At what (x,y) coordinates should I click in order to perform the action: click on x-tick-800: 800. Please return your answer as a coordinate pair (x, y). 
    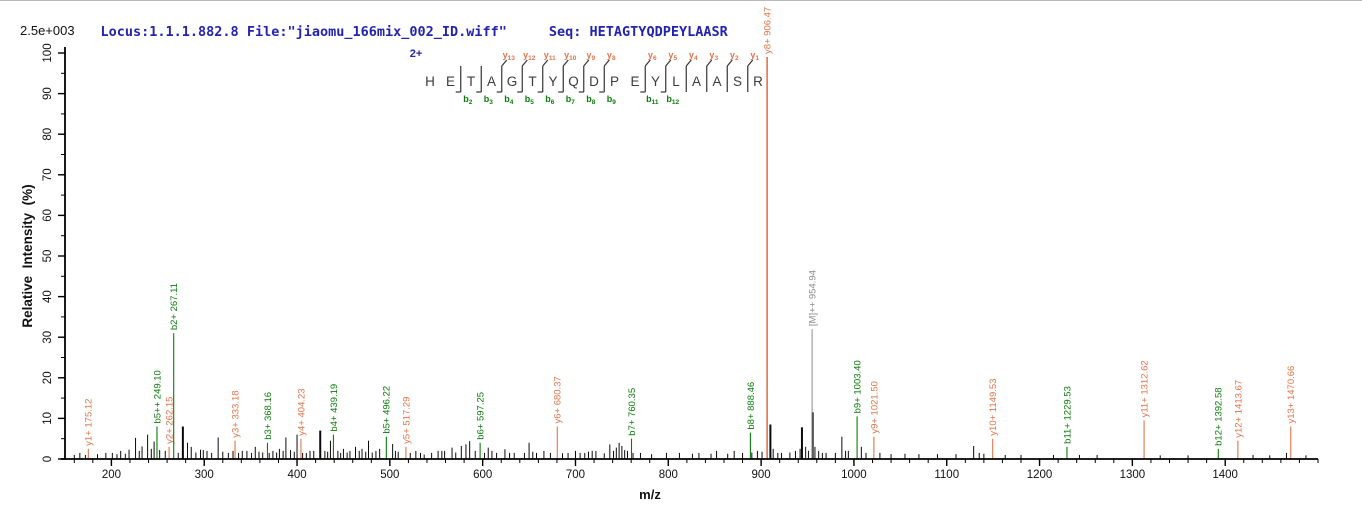
    Looking at the image, I should click on (668, 475).